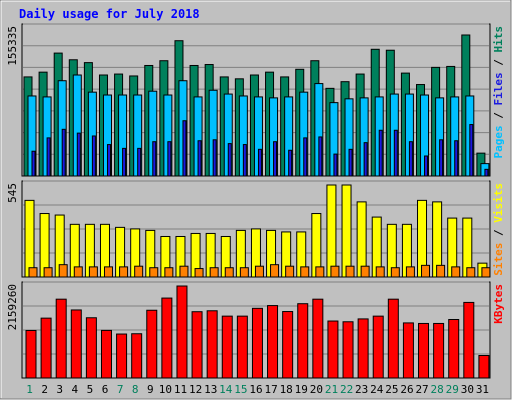  I want to click on x-tick-label: 2, so click(44, 389).